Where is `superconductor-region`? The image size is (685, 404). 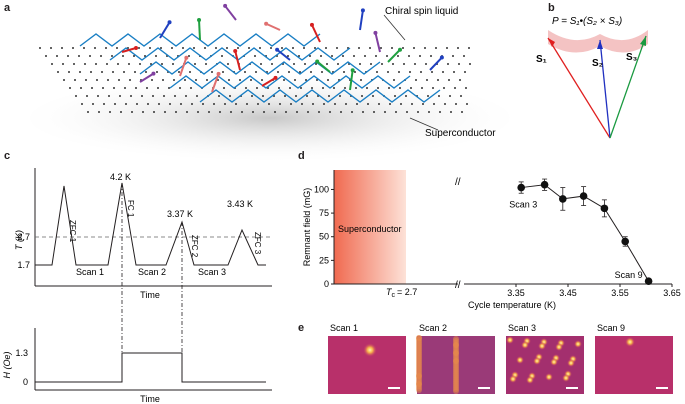 superconductor-region is located at coordinates (370, 227).